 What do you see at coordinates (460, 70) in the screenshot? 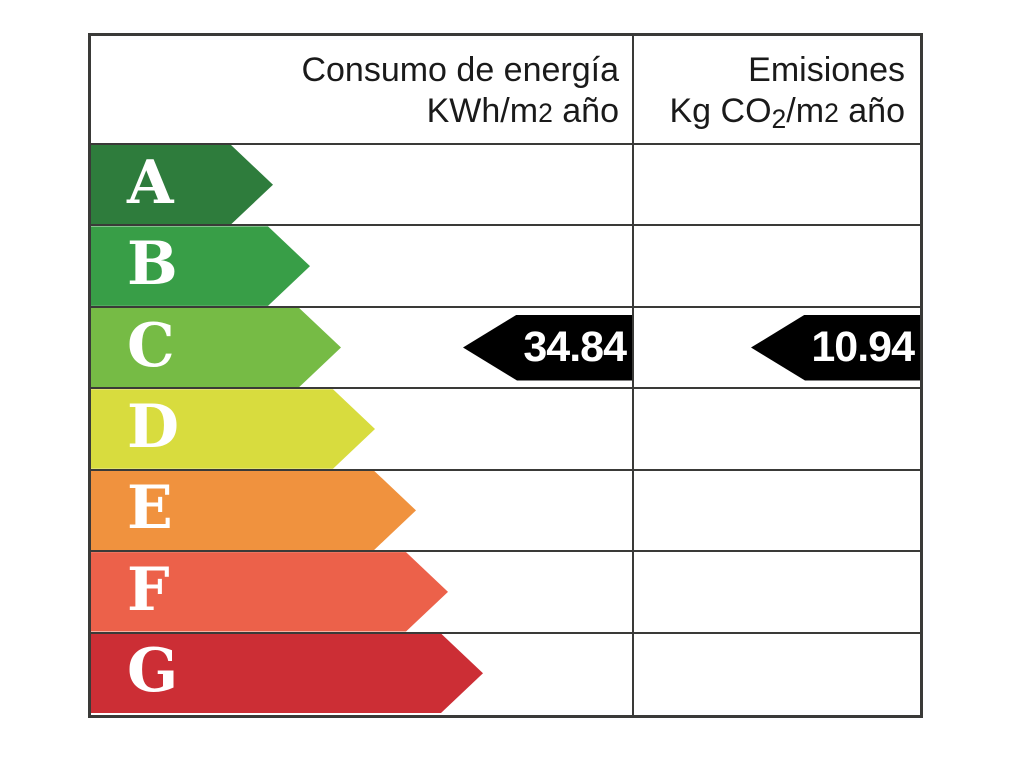
I see `consumption-header-line1: Consumo de energía` at bounding box center [460, 70].